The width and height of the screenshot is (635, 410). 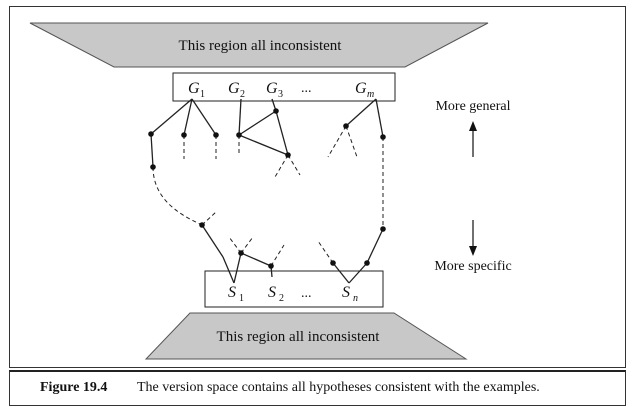 I want to click on g1-label: G 1, so click(x=196, y=90).